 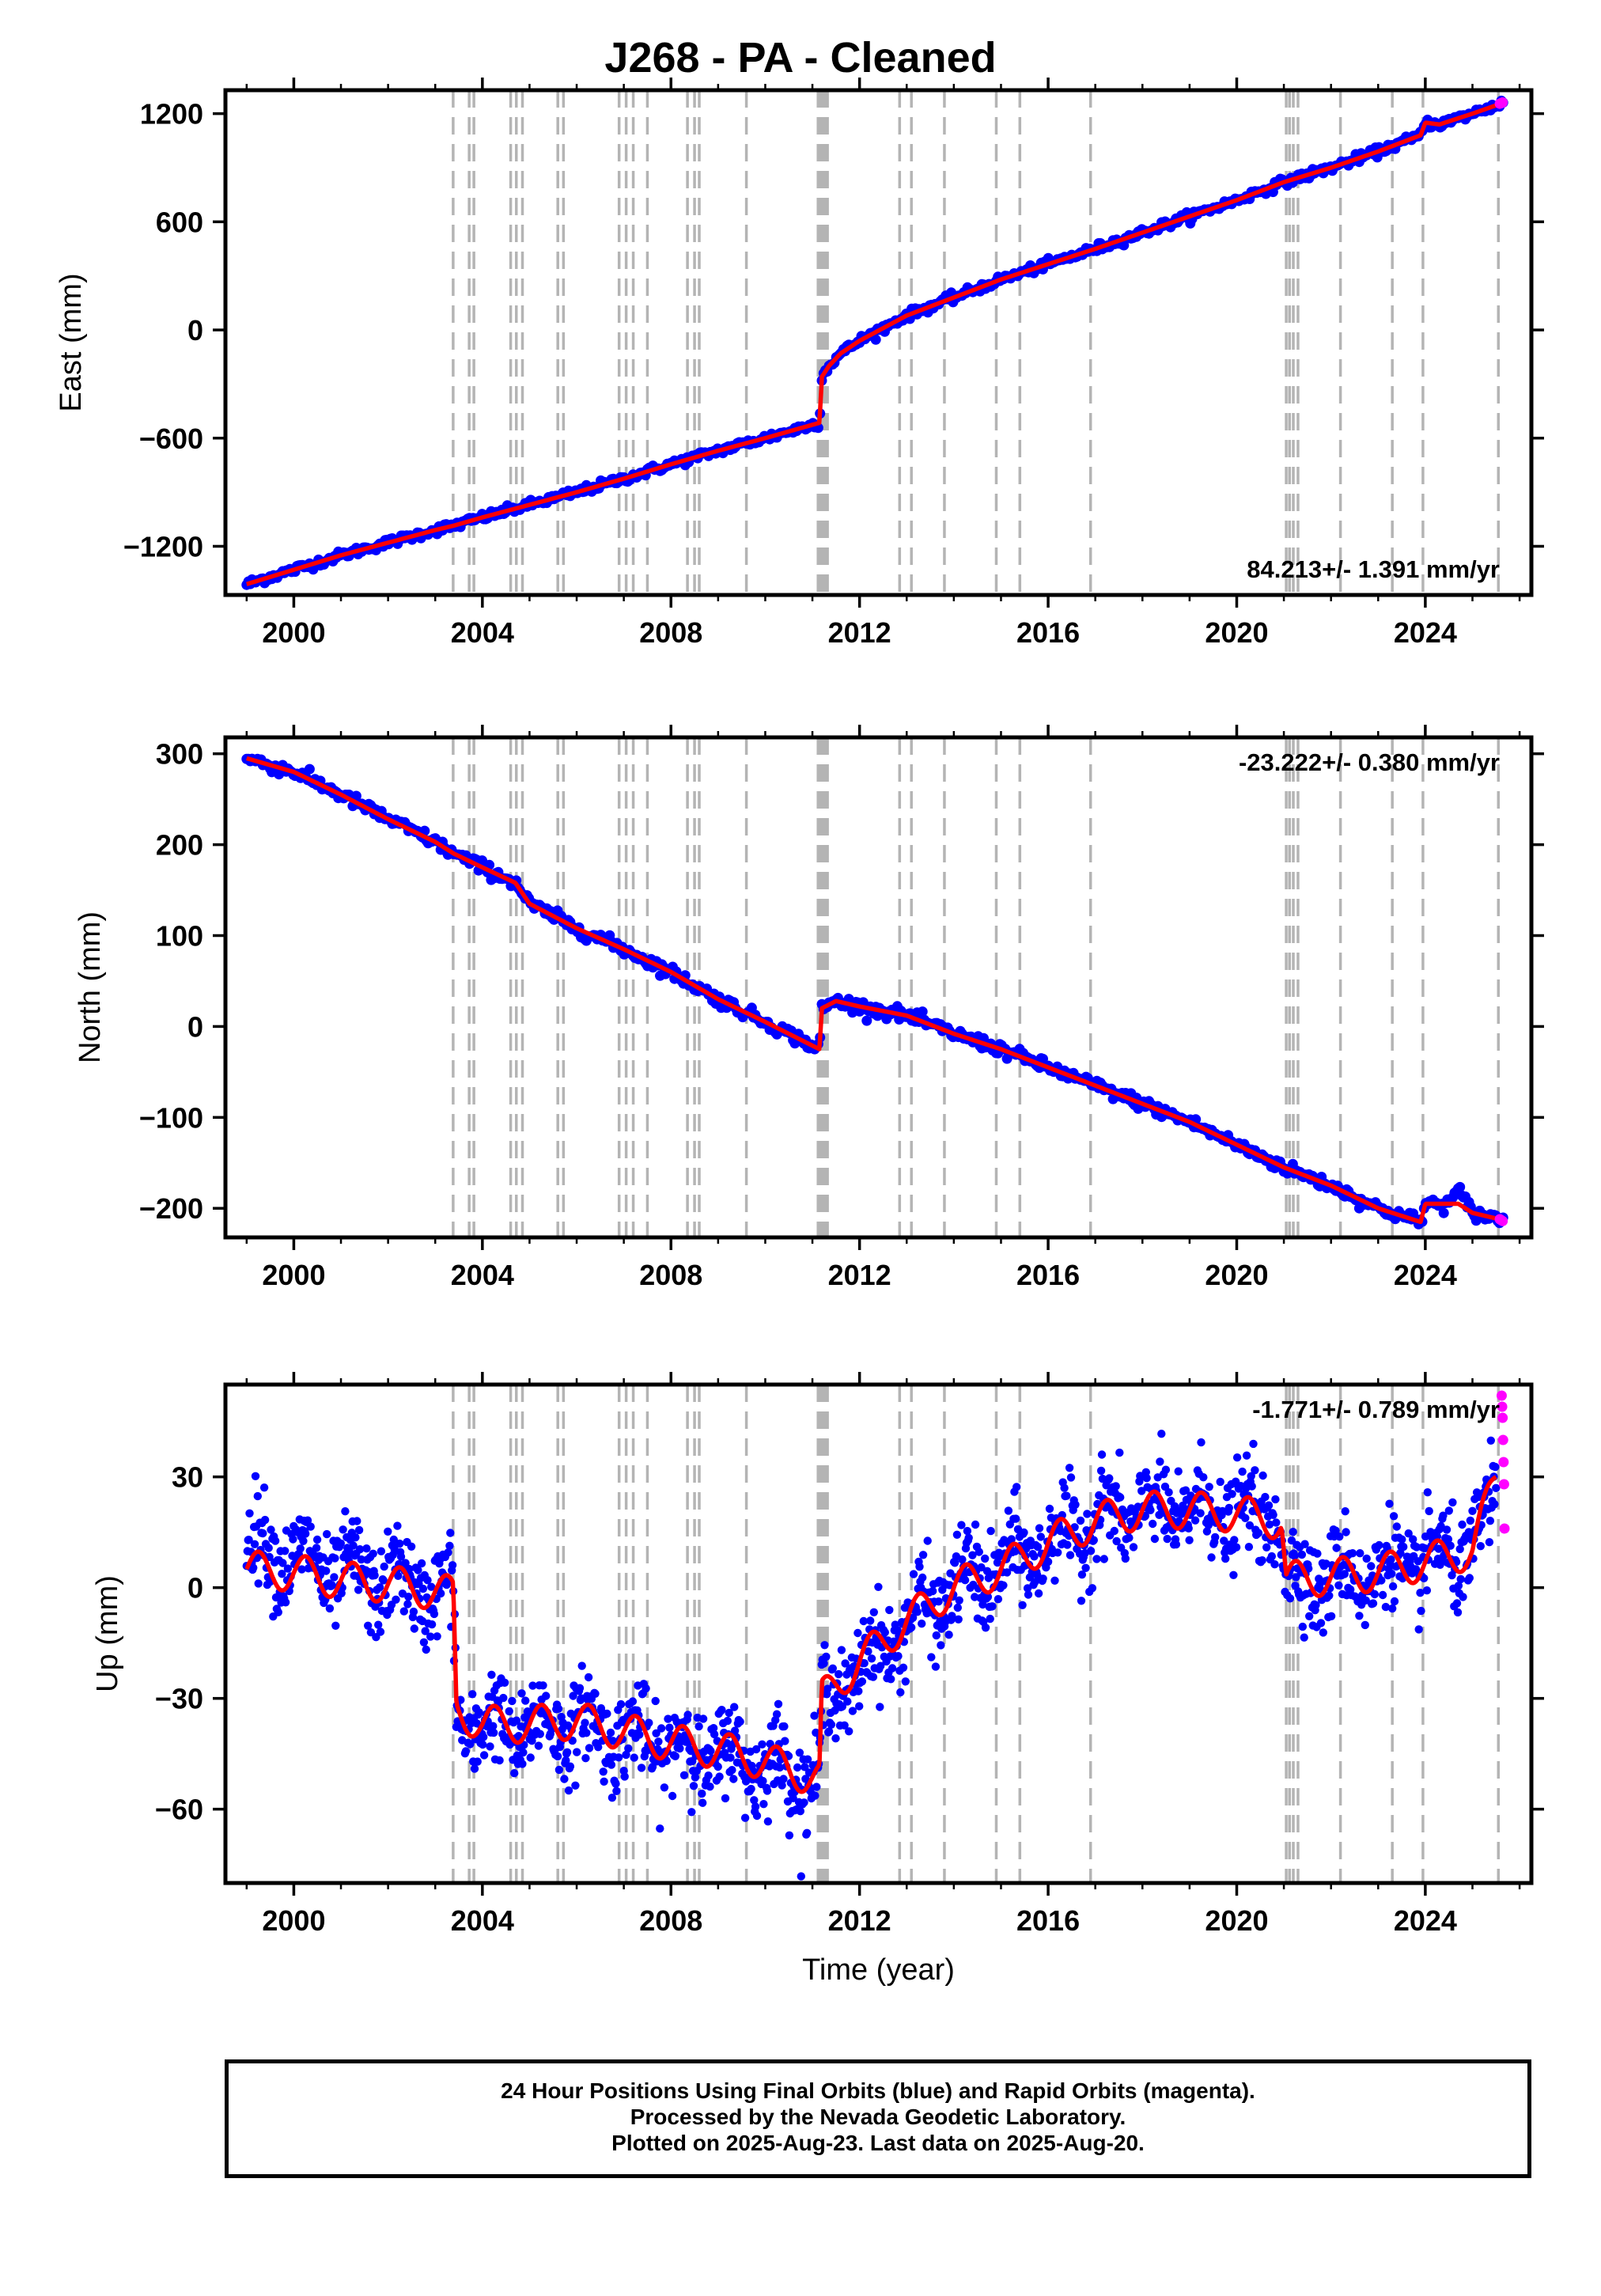 I want to click on y-tick-label: 300, so click(x=180, y=755).